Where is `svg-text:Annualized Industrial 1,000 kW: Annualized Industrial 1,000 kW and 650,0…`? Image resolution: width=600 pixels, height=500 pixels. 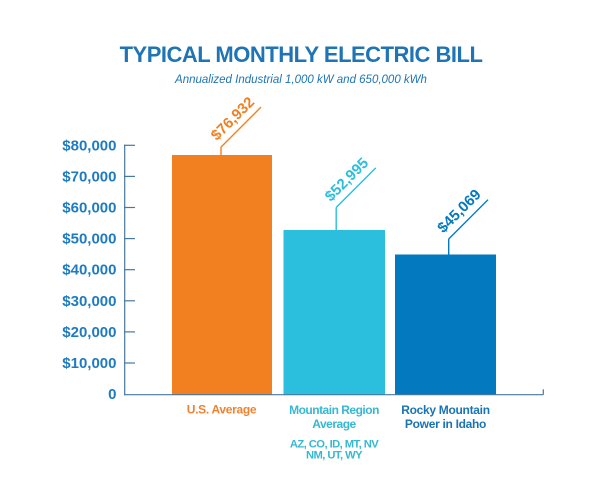 svg-text:Annualized Industrial 1,000 kW: Annualized Industrial 1,000 kW and 650,0… is located at coordinates (300, 80).